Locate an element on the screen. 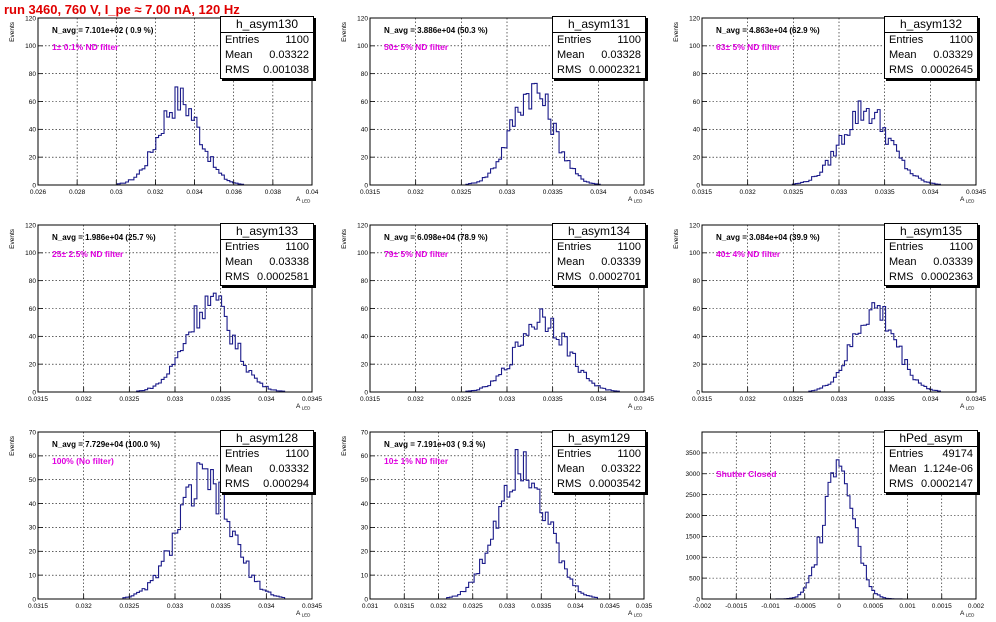 The width and height of the screenshot is (996, 622). stat-row-rms: RMS 0.0003542 is located at coordinates (599, 484).